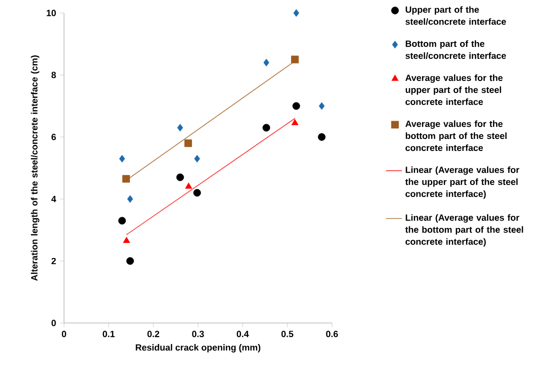 This screenshot has height=382, width=551. What do you see at coordinates (464, 230) in the screenshot?
I see `legend-label: Linear (Average values for the bottom part of the steel concrete interface)` at bounding box center [464, 230].